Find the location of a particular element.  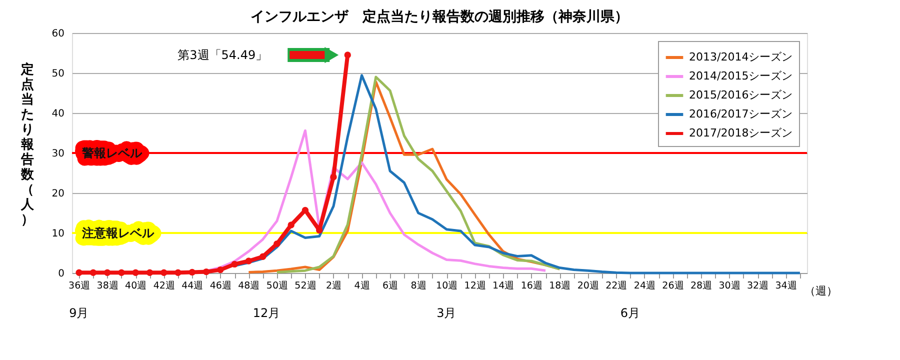

x-tick-label: 12週 is located at coordinates (475, 286).